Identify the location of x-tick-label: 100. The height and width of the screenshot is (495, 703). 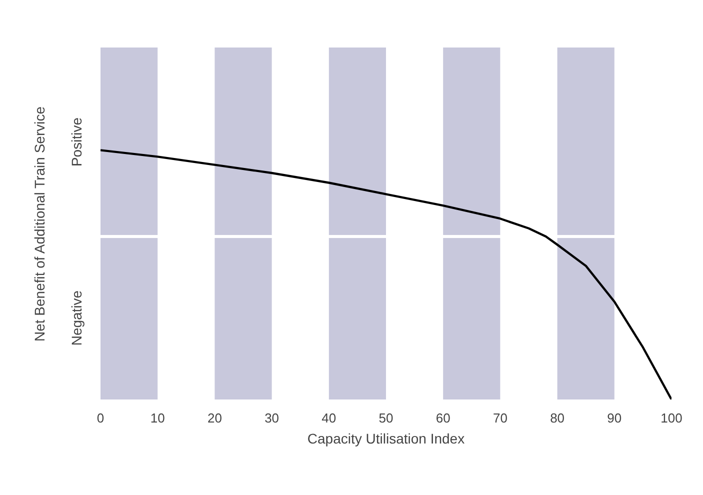
(671, 418).